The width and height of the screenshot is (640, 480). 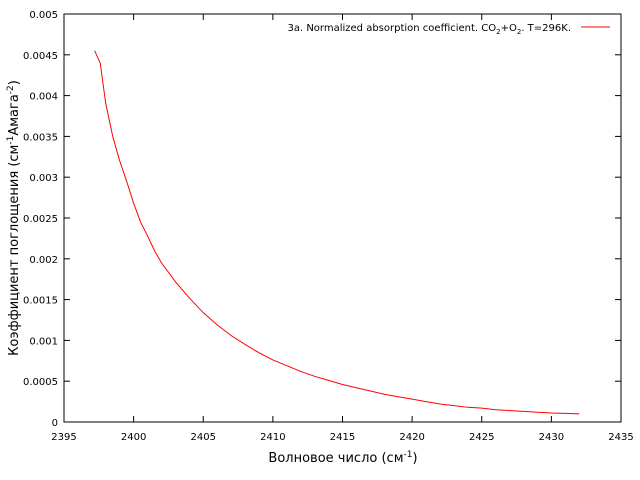 I want to click on x-tick-label: 2400, so click(x=133, y=437).